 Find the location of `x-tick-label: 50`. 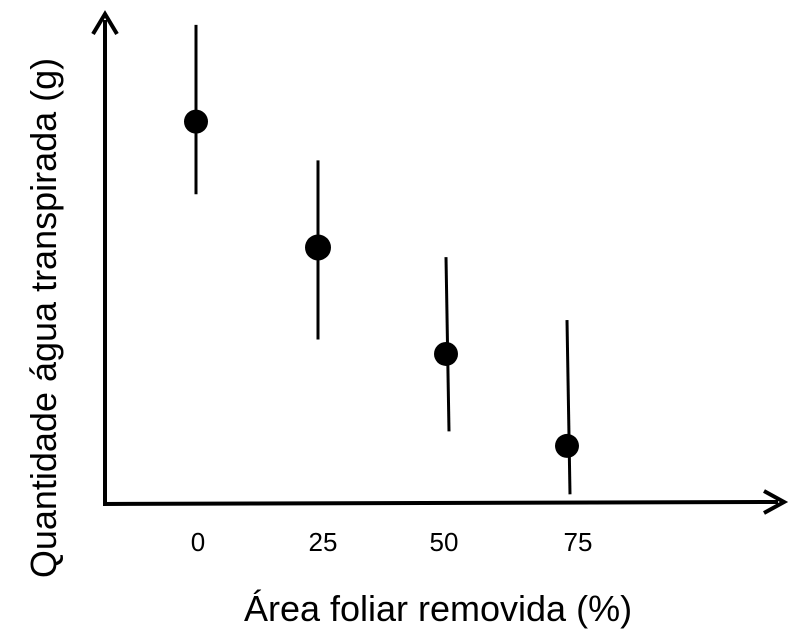

x-tick-label: 50 is located at coordinates (444, 542).